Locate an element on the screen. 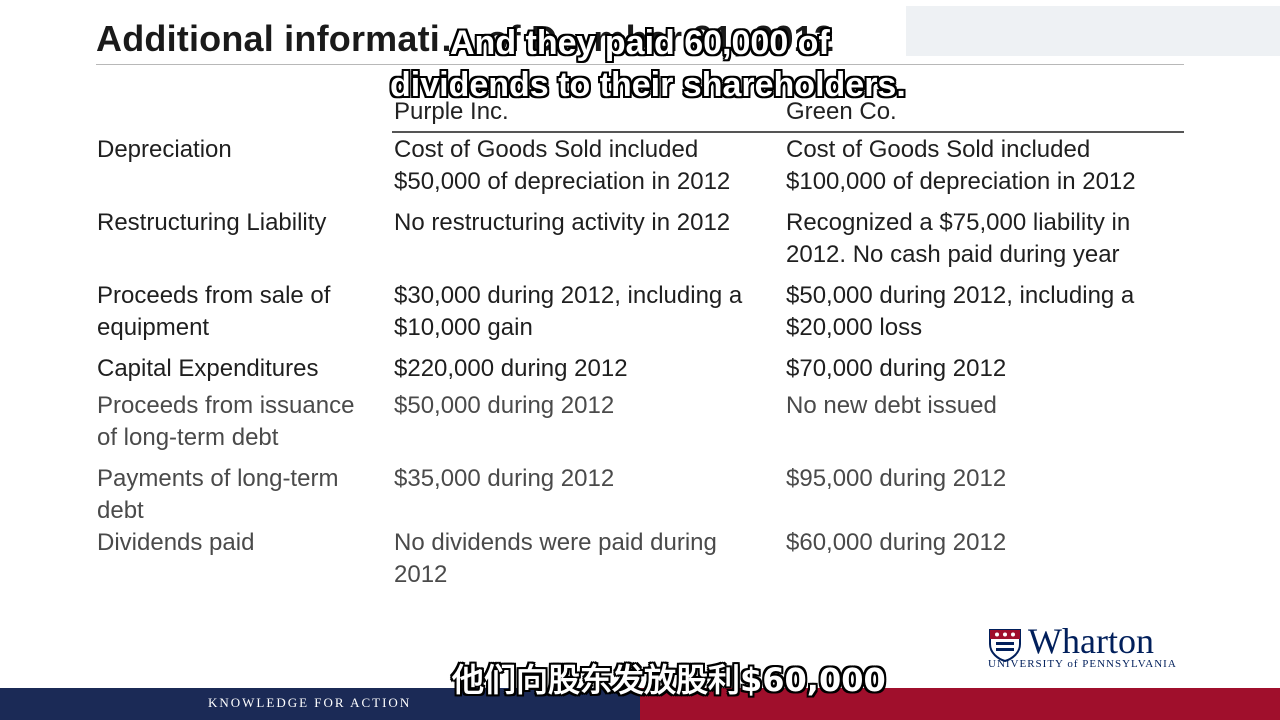  row-label-line: Depreciation is located at coordinates (164, 149).